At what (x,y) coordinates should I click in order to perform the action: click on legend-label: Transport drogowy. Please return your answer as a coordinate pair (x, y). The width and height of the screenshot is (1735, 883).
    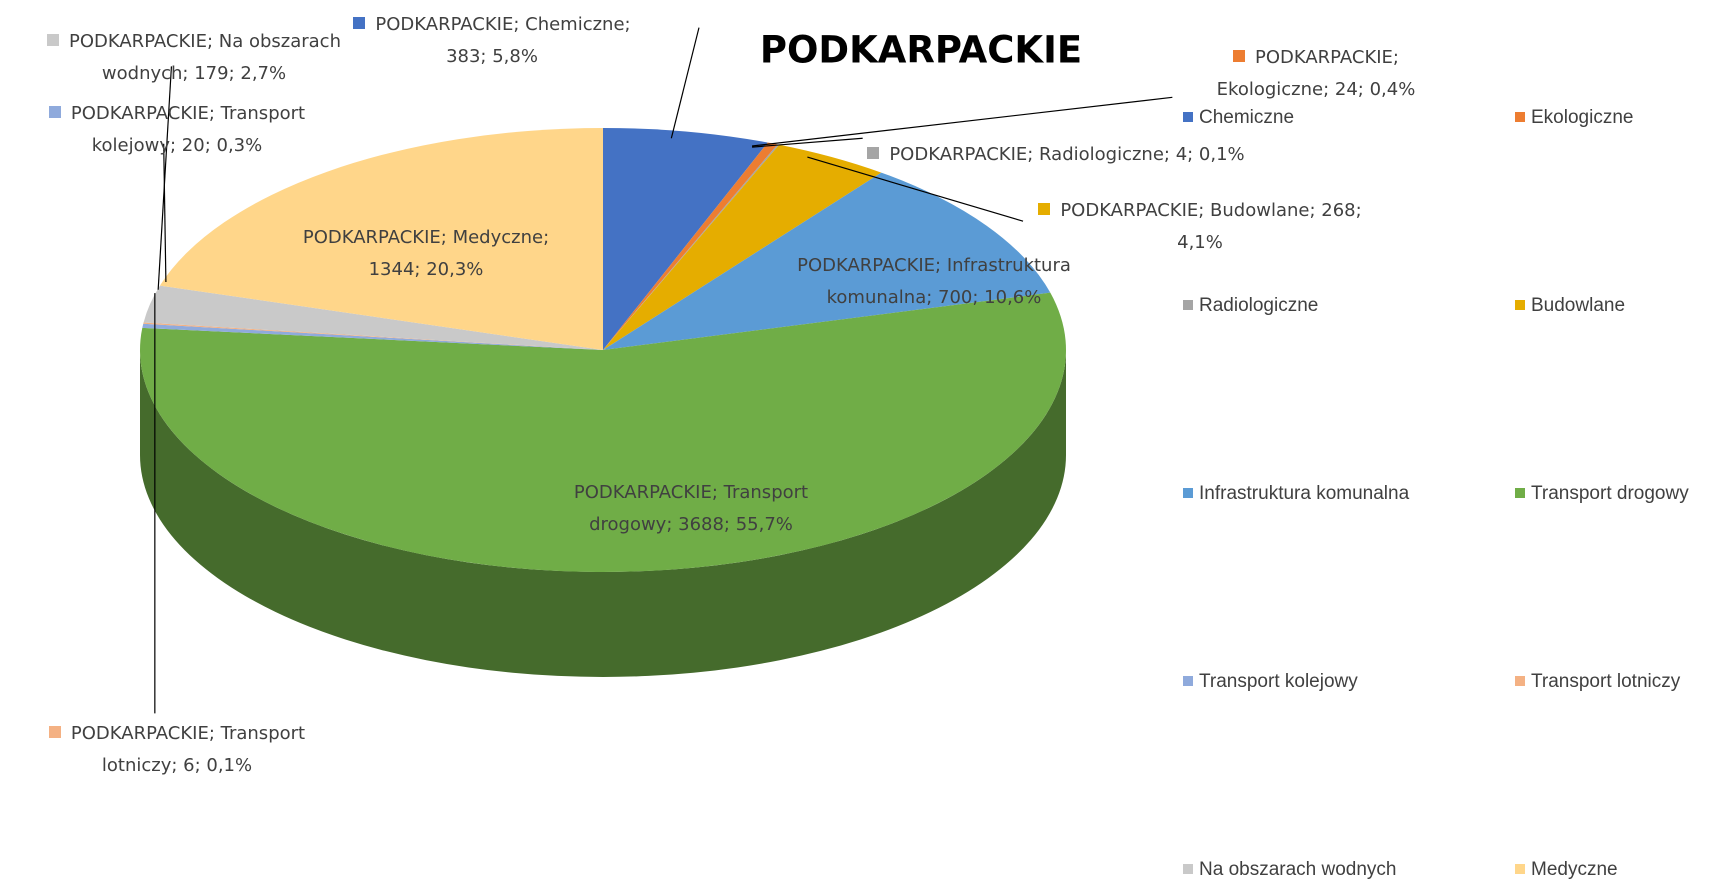
    Looking at the image, I should click on (1610, 493).